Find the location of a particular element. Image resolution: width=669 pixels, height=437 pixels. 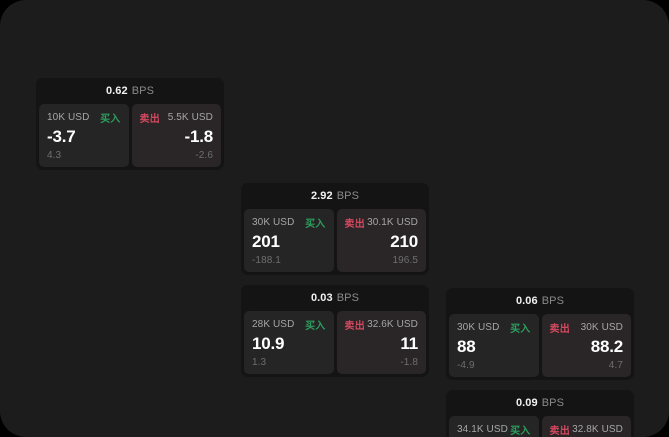

spread-card: 0.06 BPS 30K USD 买入 88 -4.9 卖出 30K USD 88.2 4.7 is located at coordinates (540, 334).